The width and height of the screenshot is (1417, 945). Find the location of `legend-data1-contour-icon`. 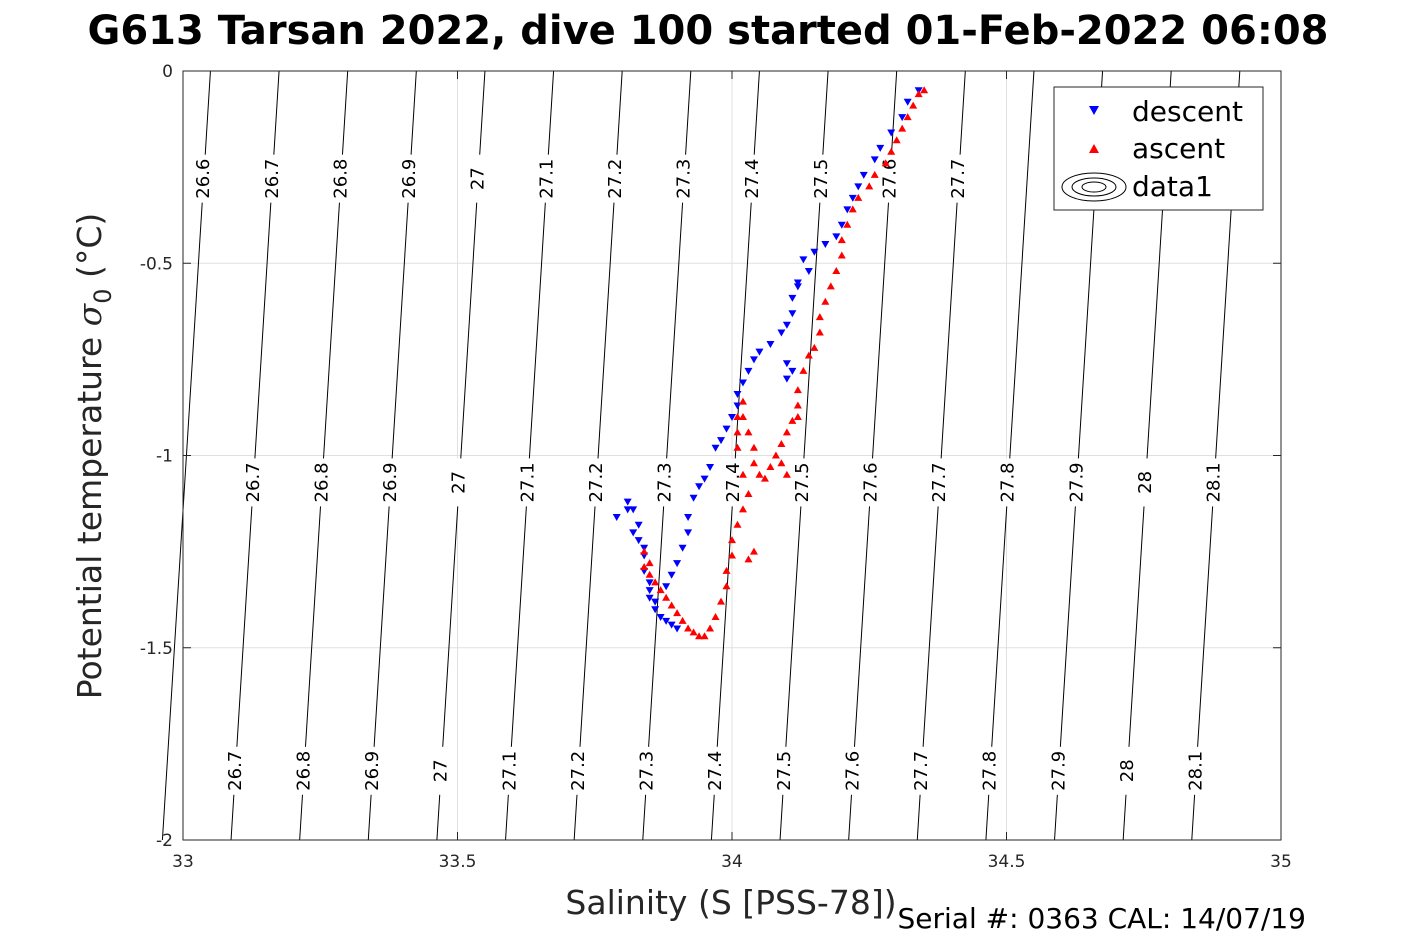

legend-data1-contour-icon is located at coordinates (1094, 187).